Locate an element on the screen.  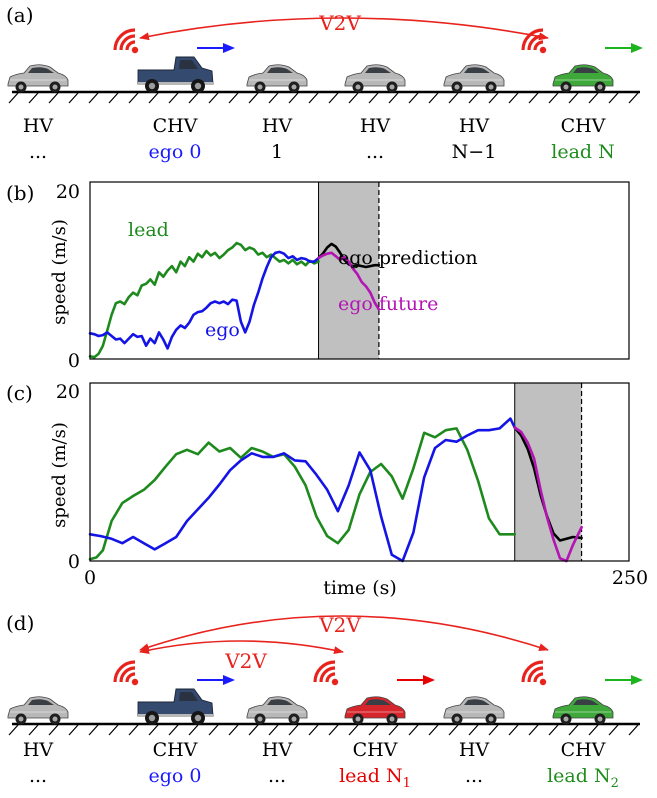
panel-c-tag: (c) is located at coordinates (19, 393).